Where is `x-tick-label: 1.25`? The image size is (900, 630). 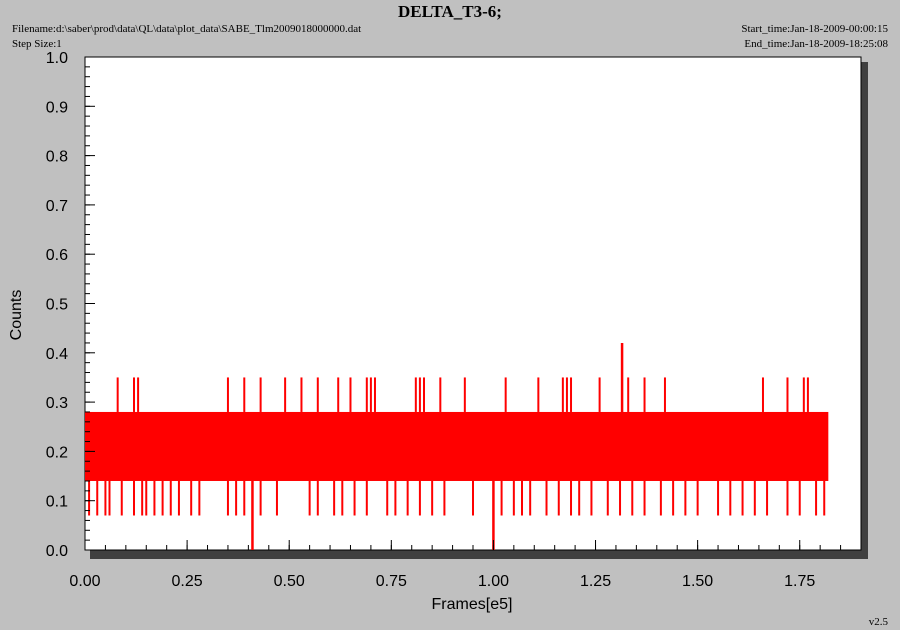
x-tick-label: 1.25 is located at coordinates (595, 581).